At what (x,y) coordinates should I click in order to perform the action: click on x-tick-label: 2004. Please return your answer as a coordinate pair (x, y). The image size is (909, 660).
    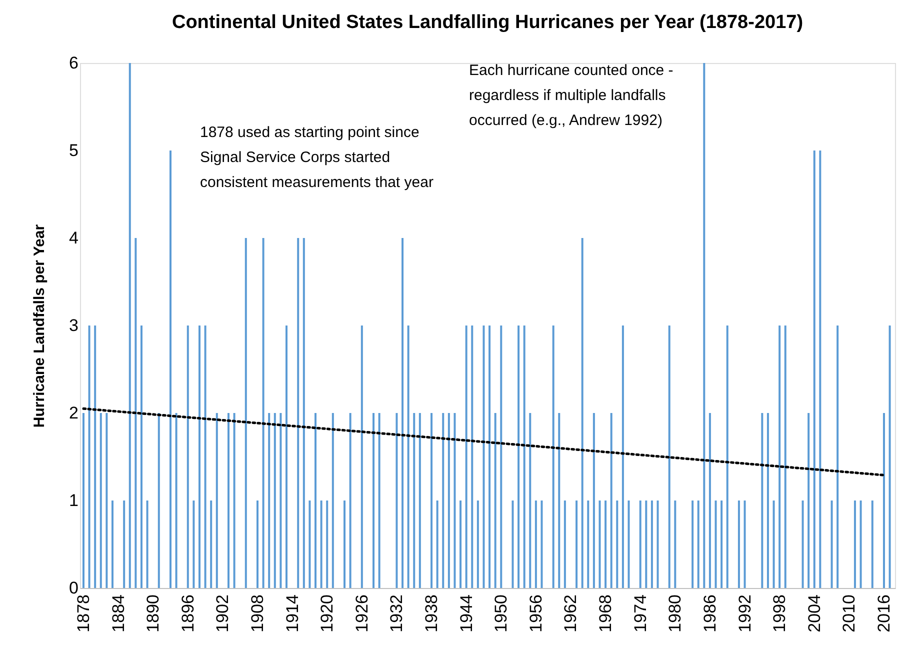
    Looking at the image, I should click on (814, 613).